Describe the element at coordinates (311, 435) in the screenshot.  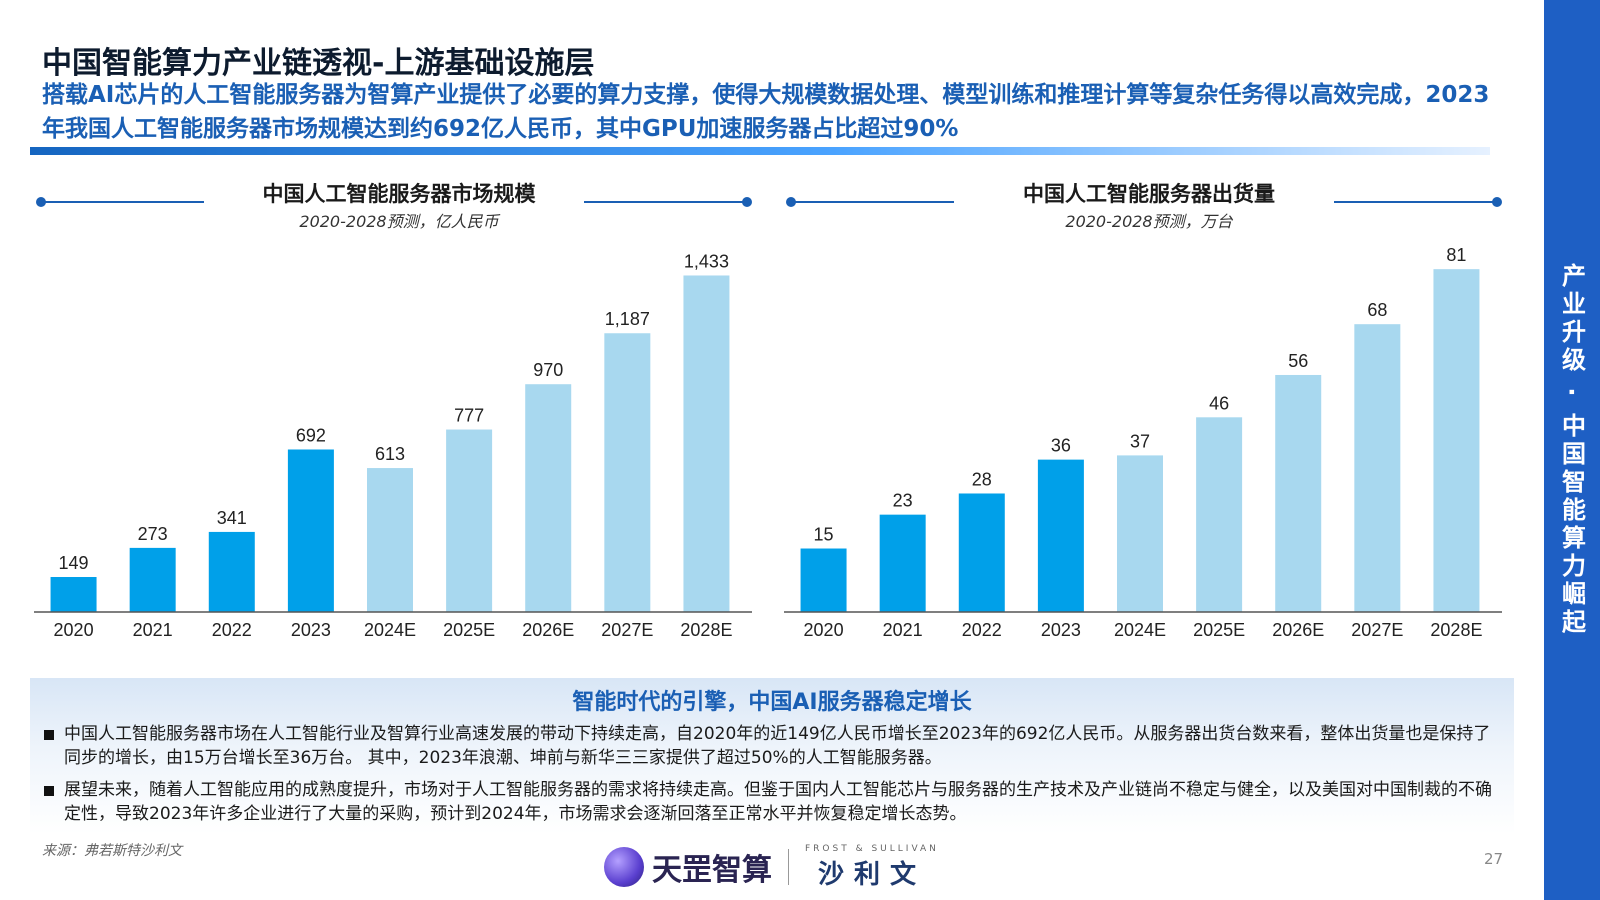
I see `data-label: 692` at that location.